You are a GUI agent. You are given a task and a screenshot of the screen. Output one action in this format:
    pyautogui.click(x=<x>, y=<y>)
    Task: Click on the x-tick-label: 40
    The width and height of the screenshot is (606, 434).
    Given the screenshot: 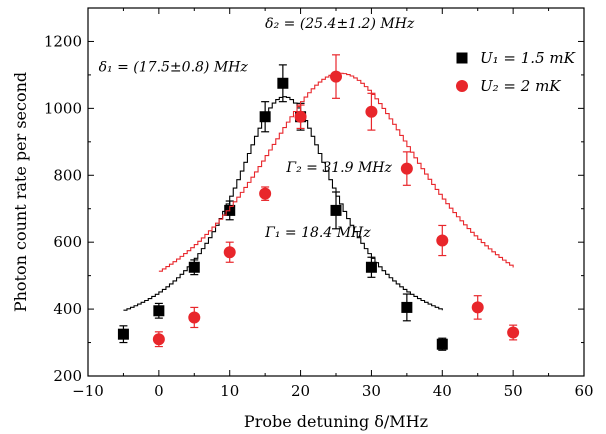 What is the action you would take?
    pyautogui.click(x=442, y=391)
    